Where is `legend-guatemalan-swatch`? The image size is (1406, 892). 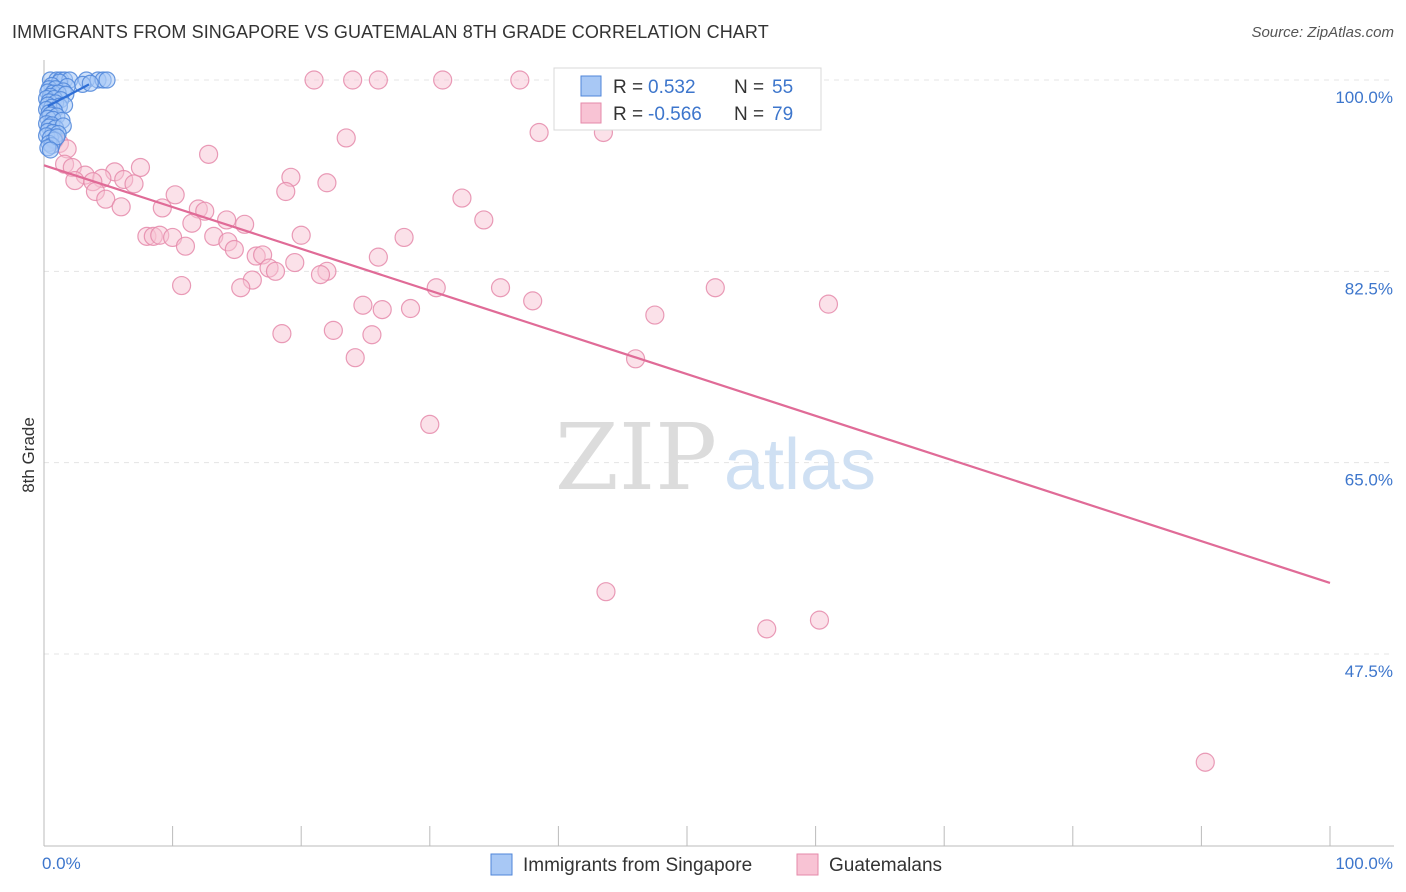 legend-guatemalan-swatch is located at coordinates (807, 864).